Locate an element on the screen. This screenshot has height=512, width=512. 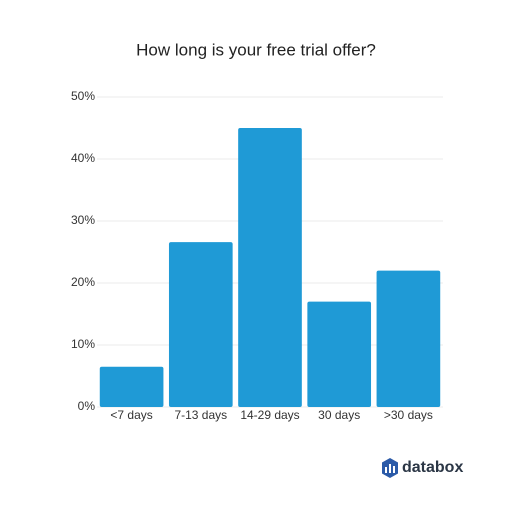
x-tick-label: 7-13 days is located at coordinates (200, 415).